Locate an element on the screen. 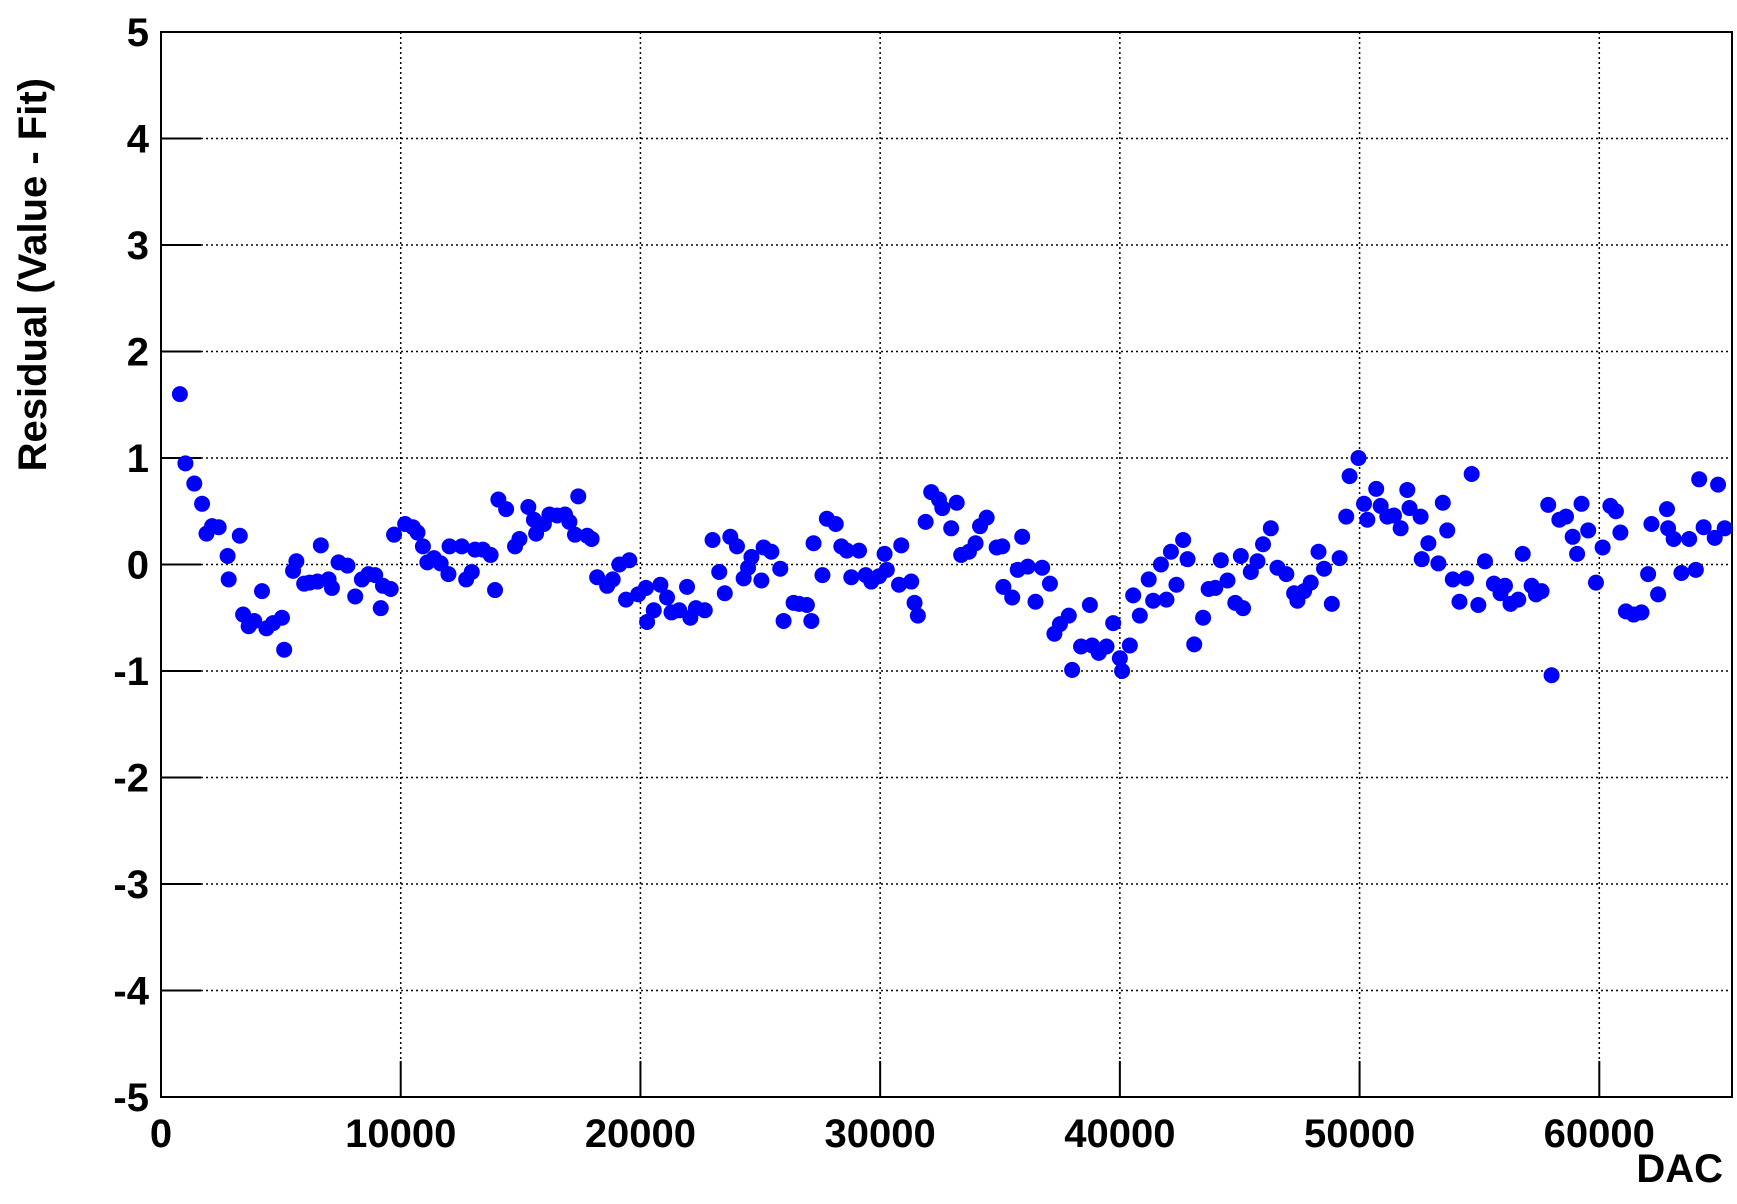  y-tick-label: 3 is located at coordinates (138, 246).